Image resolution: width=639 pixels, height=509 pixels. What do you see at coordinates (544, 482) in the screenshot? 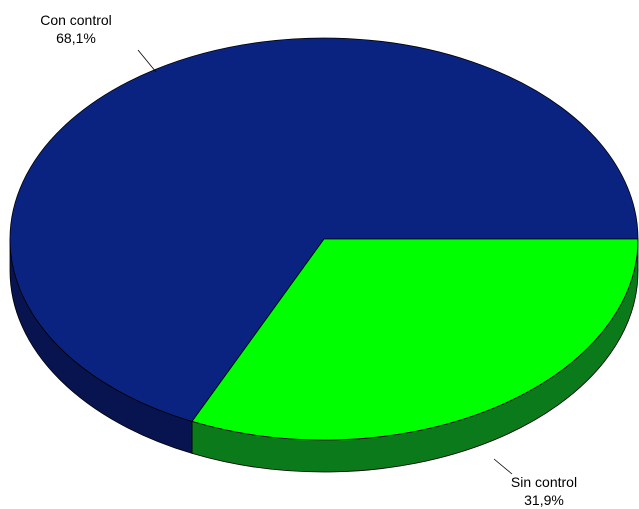
I see `slice-name-sin-control: Sin control` at bounding box center [544, 482].